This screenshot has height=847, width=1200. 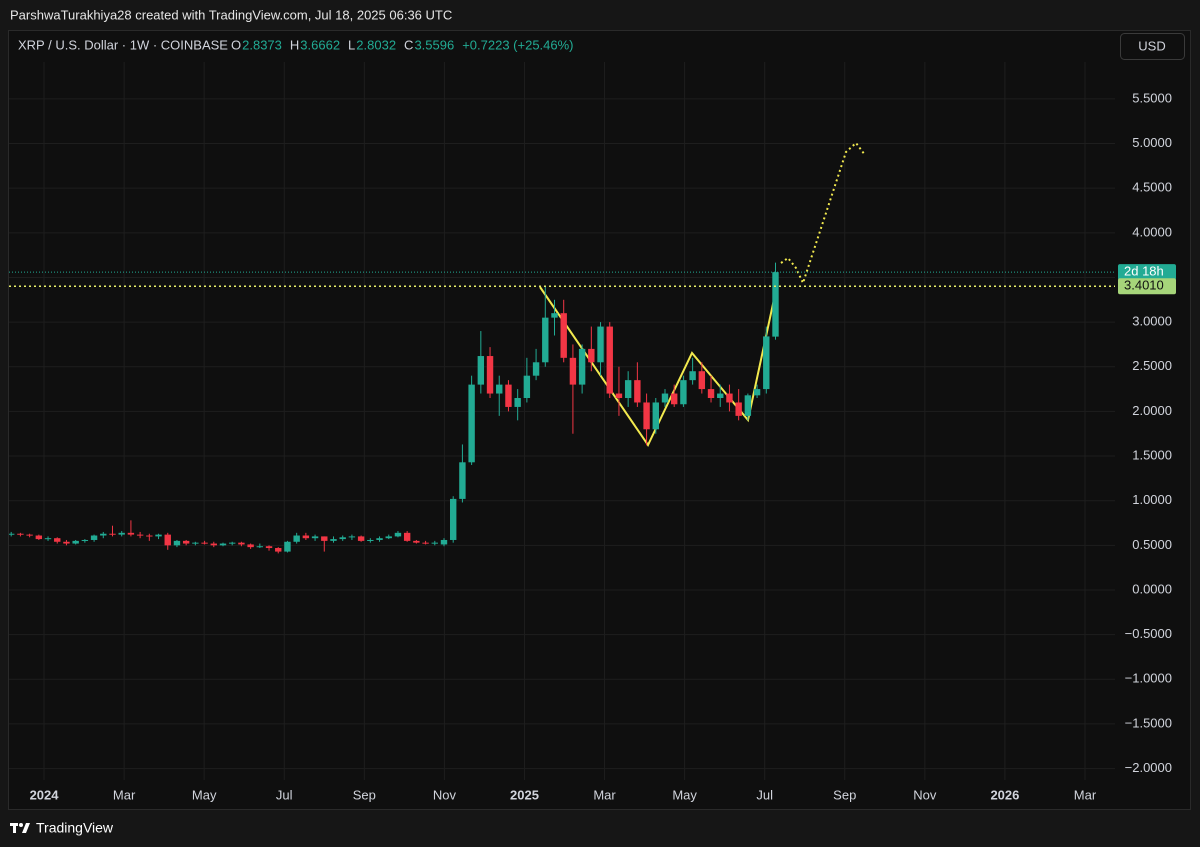 What do you see at coordinates (320, 44) in the screenshot?
I see `ohlc-value: 3.6662` at bounding box center [320, 44].